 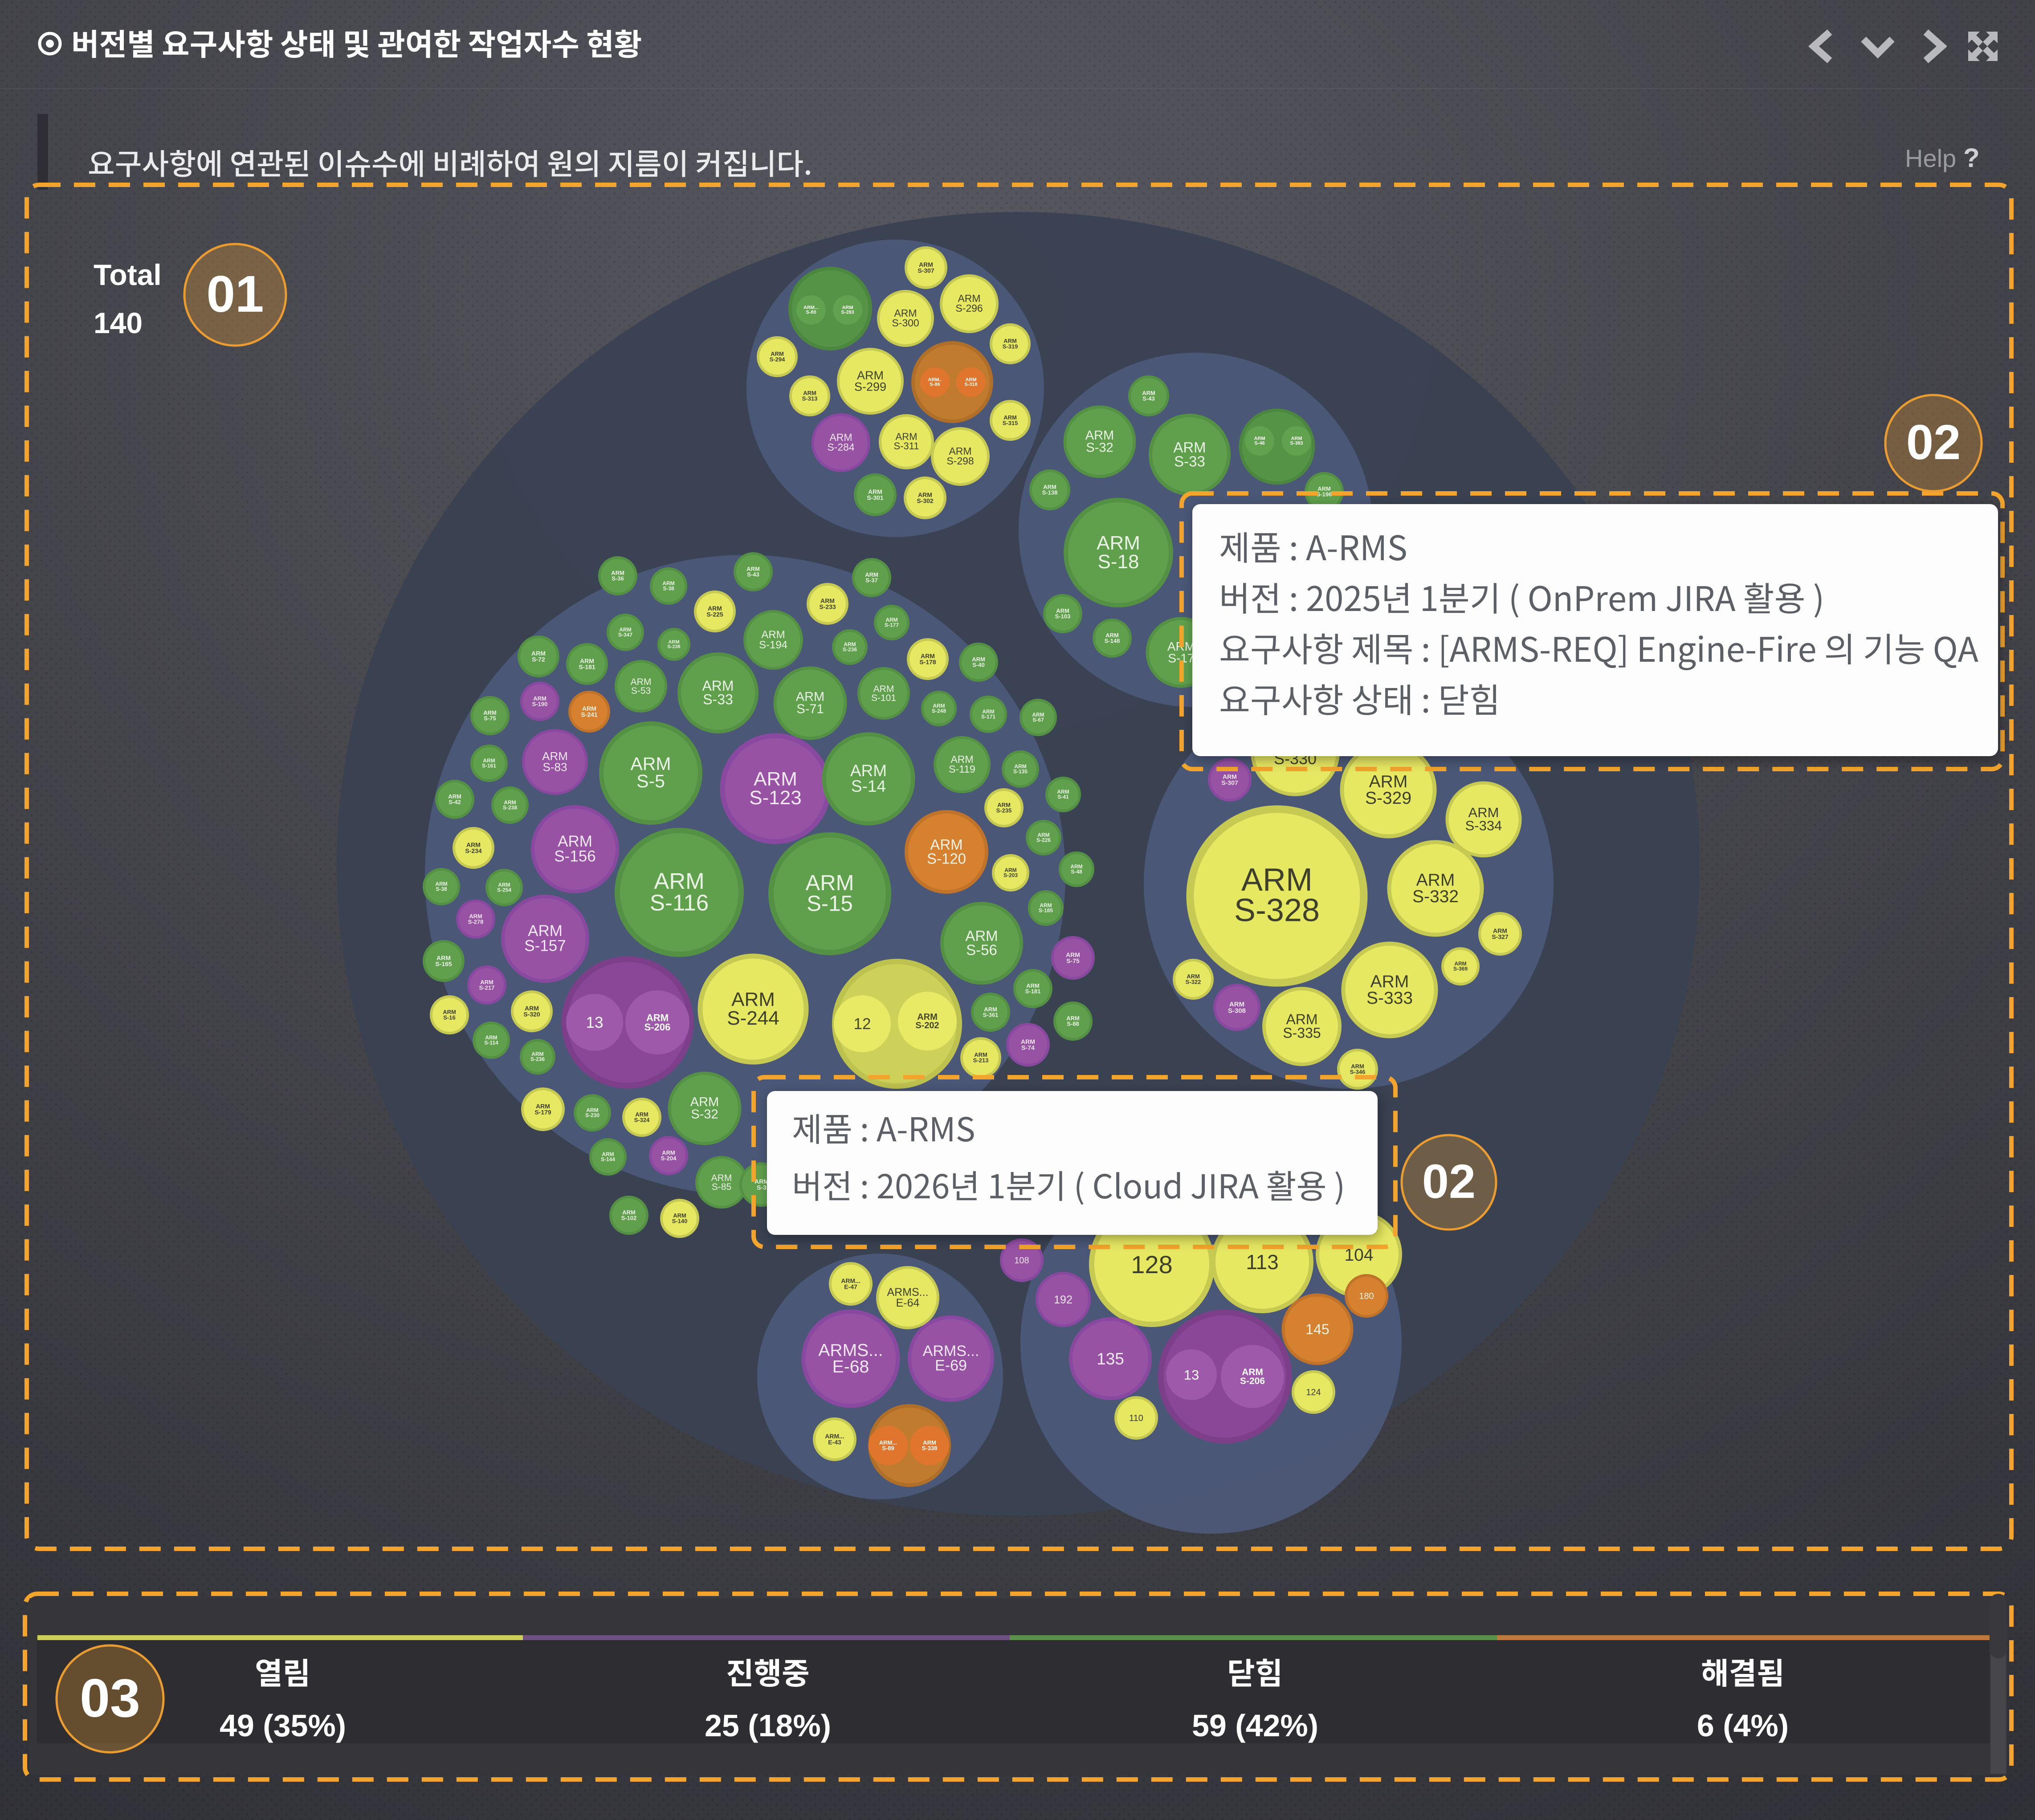 I want to click on svg-text: Help, so click(x=1930, y=158).